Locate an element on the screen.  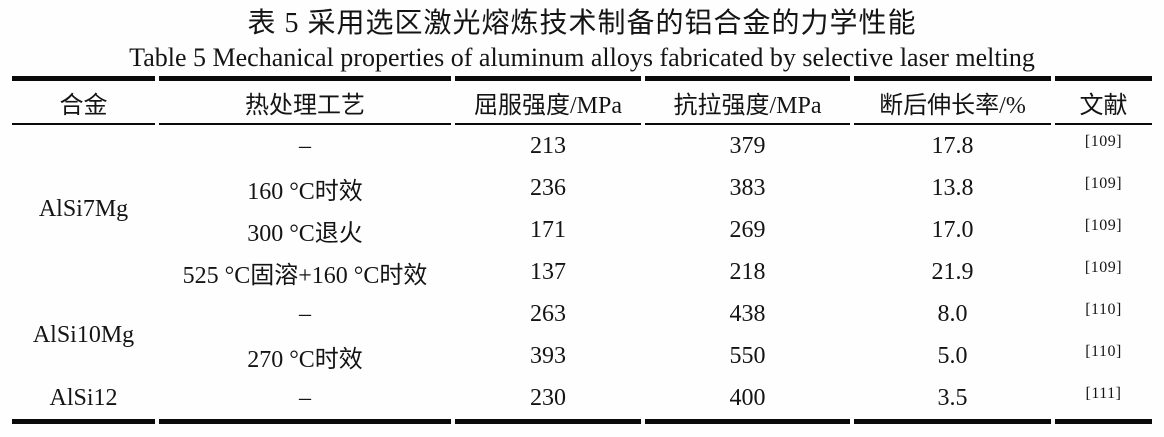
table-caption-chinese: 表 5 采用选区激光熔炼技术制备的铝合金的力学性能 is located at coordinates (582, 23).